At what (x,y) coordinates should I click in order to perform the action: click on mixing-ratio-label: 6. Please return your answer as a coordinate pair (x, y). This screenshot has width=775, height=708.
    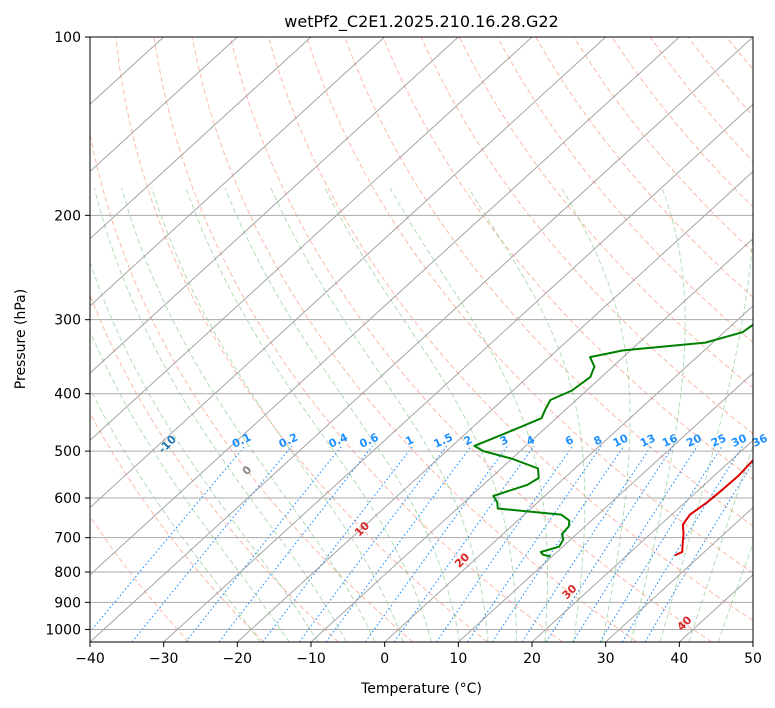
    Looking at the image, I should click on (569, 440).